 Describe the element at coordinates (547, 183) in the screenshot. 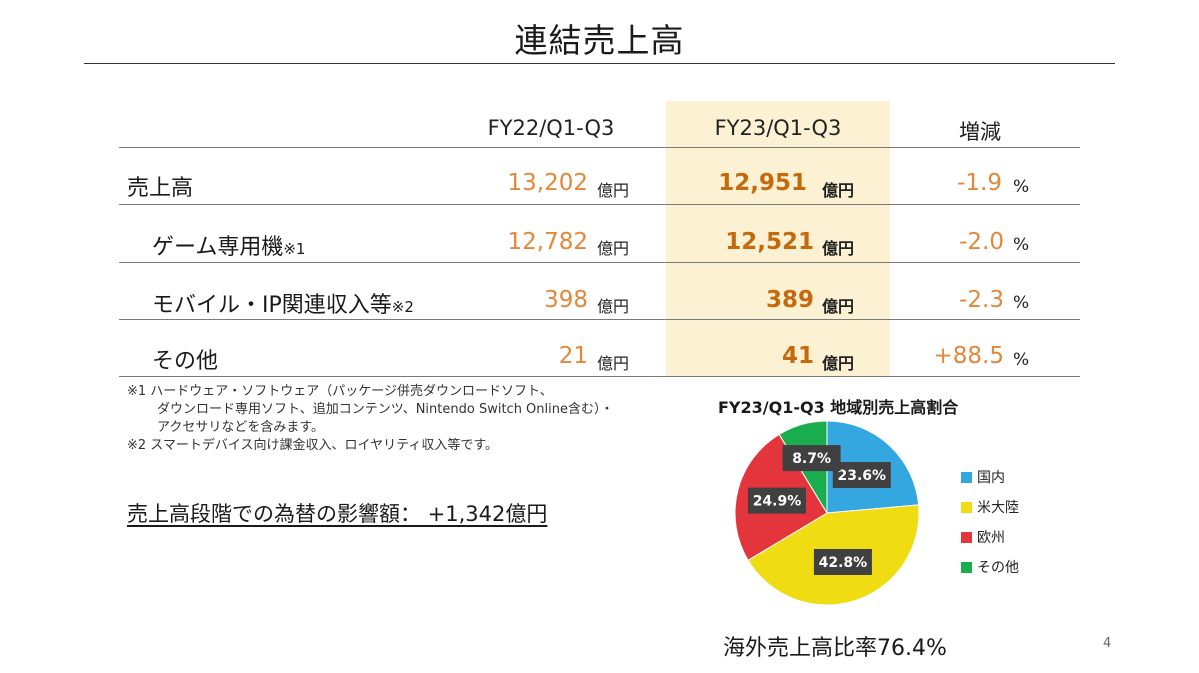

I see `prev-value: 13,202` at that location.